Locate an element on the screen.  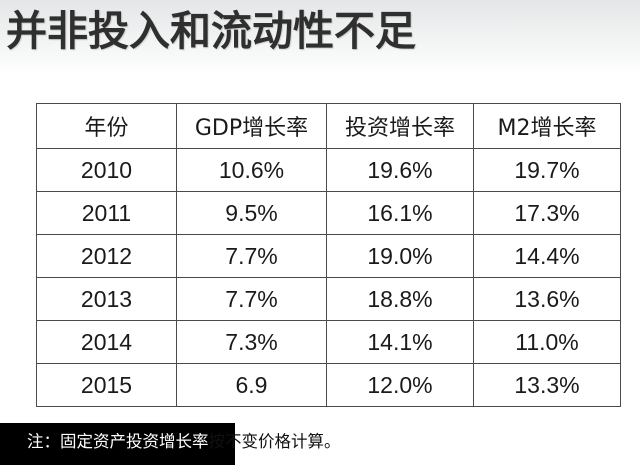
header-year: 年份 is located at coordinates (106, 126).